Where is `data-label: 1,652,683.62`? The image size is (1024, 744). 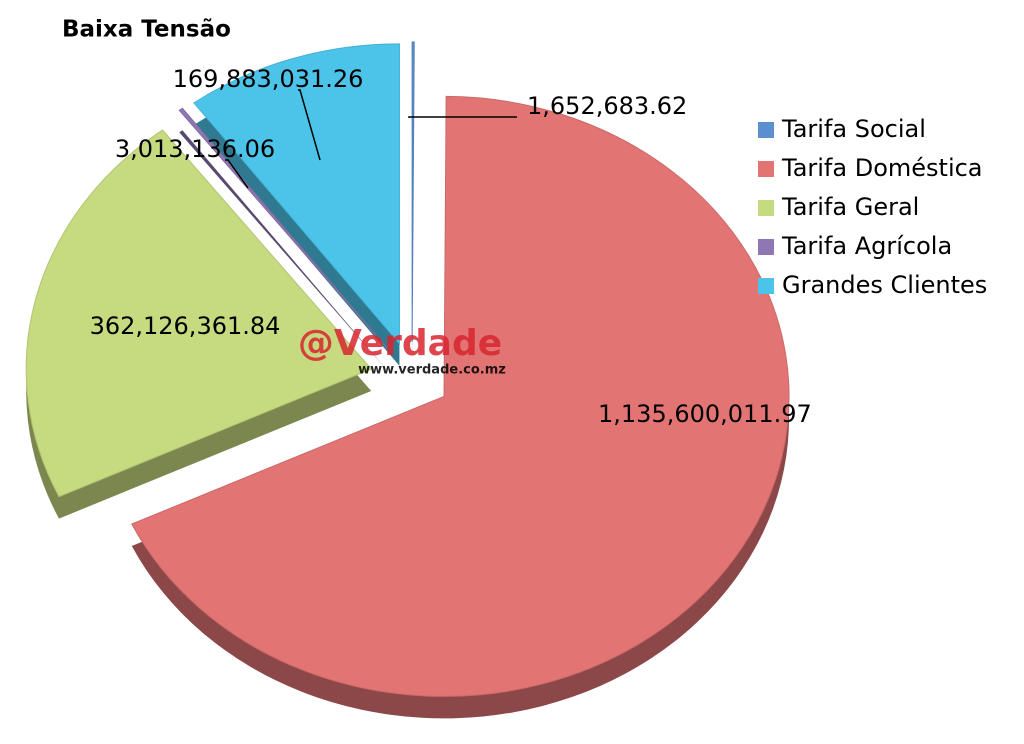 data-label: 1,652,683.62 is located at coordinates (607, 106).